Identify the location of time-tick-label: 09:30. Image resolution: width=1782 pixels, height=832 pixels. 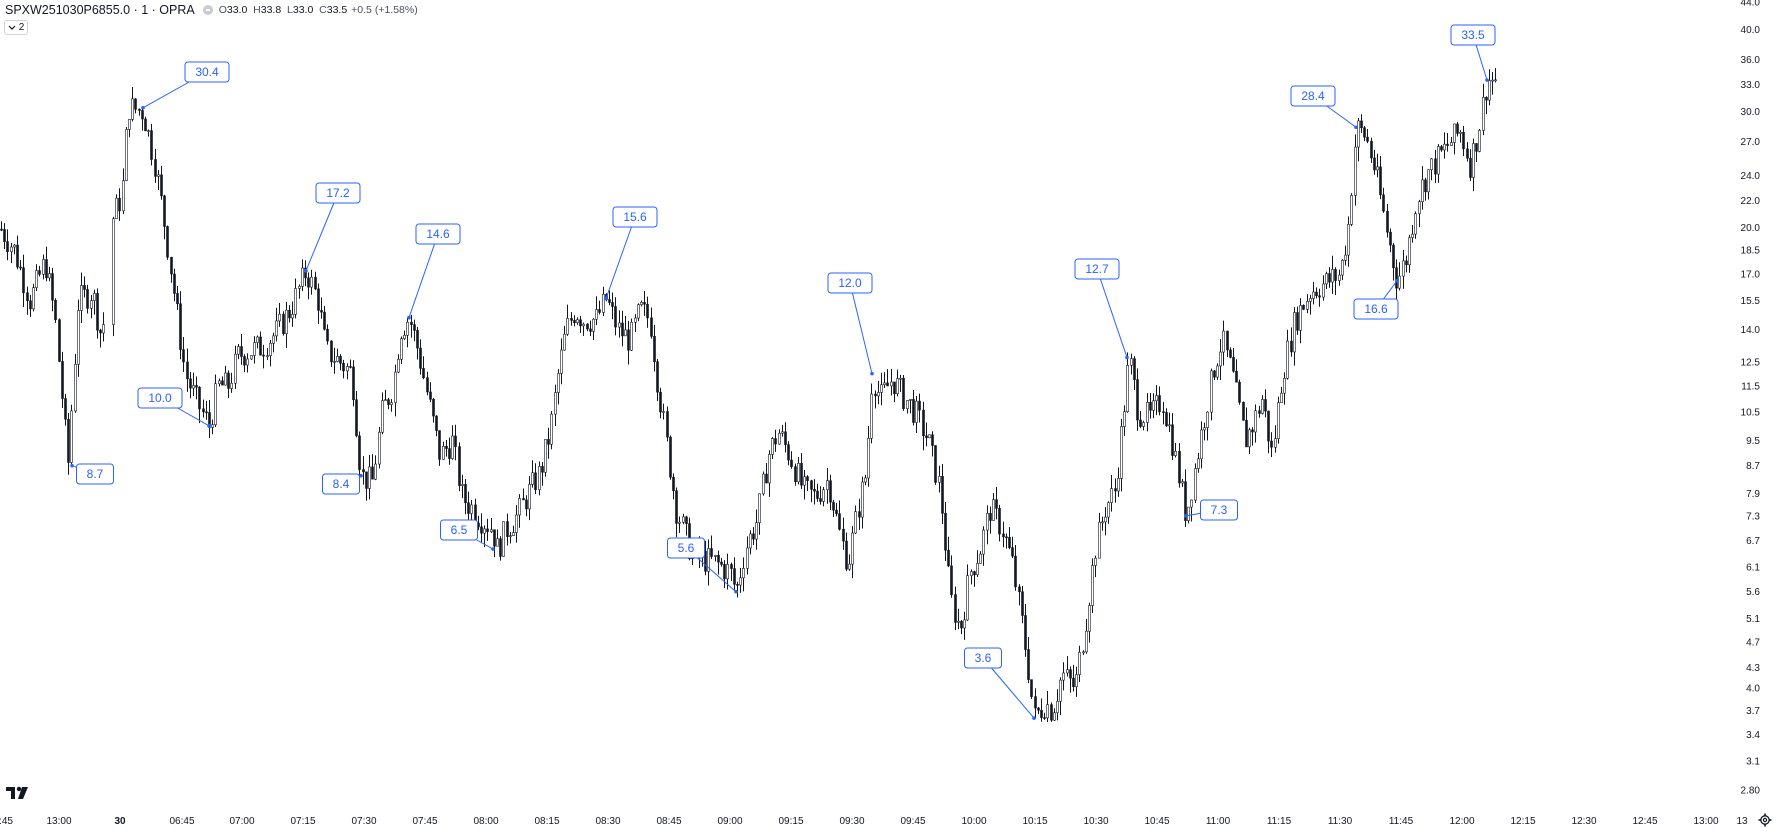
(851, 821).